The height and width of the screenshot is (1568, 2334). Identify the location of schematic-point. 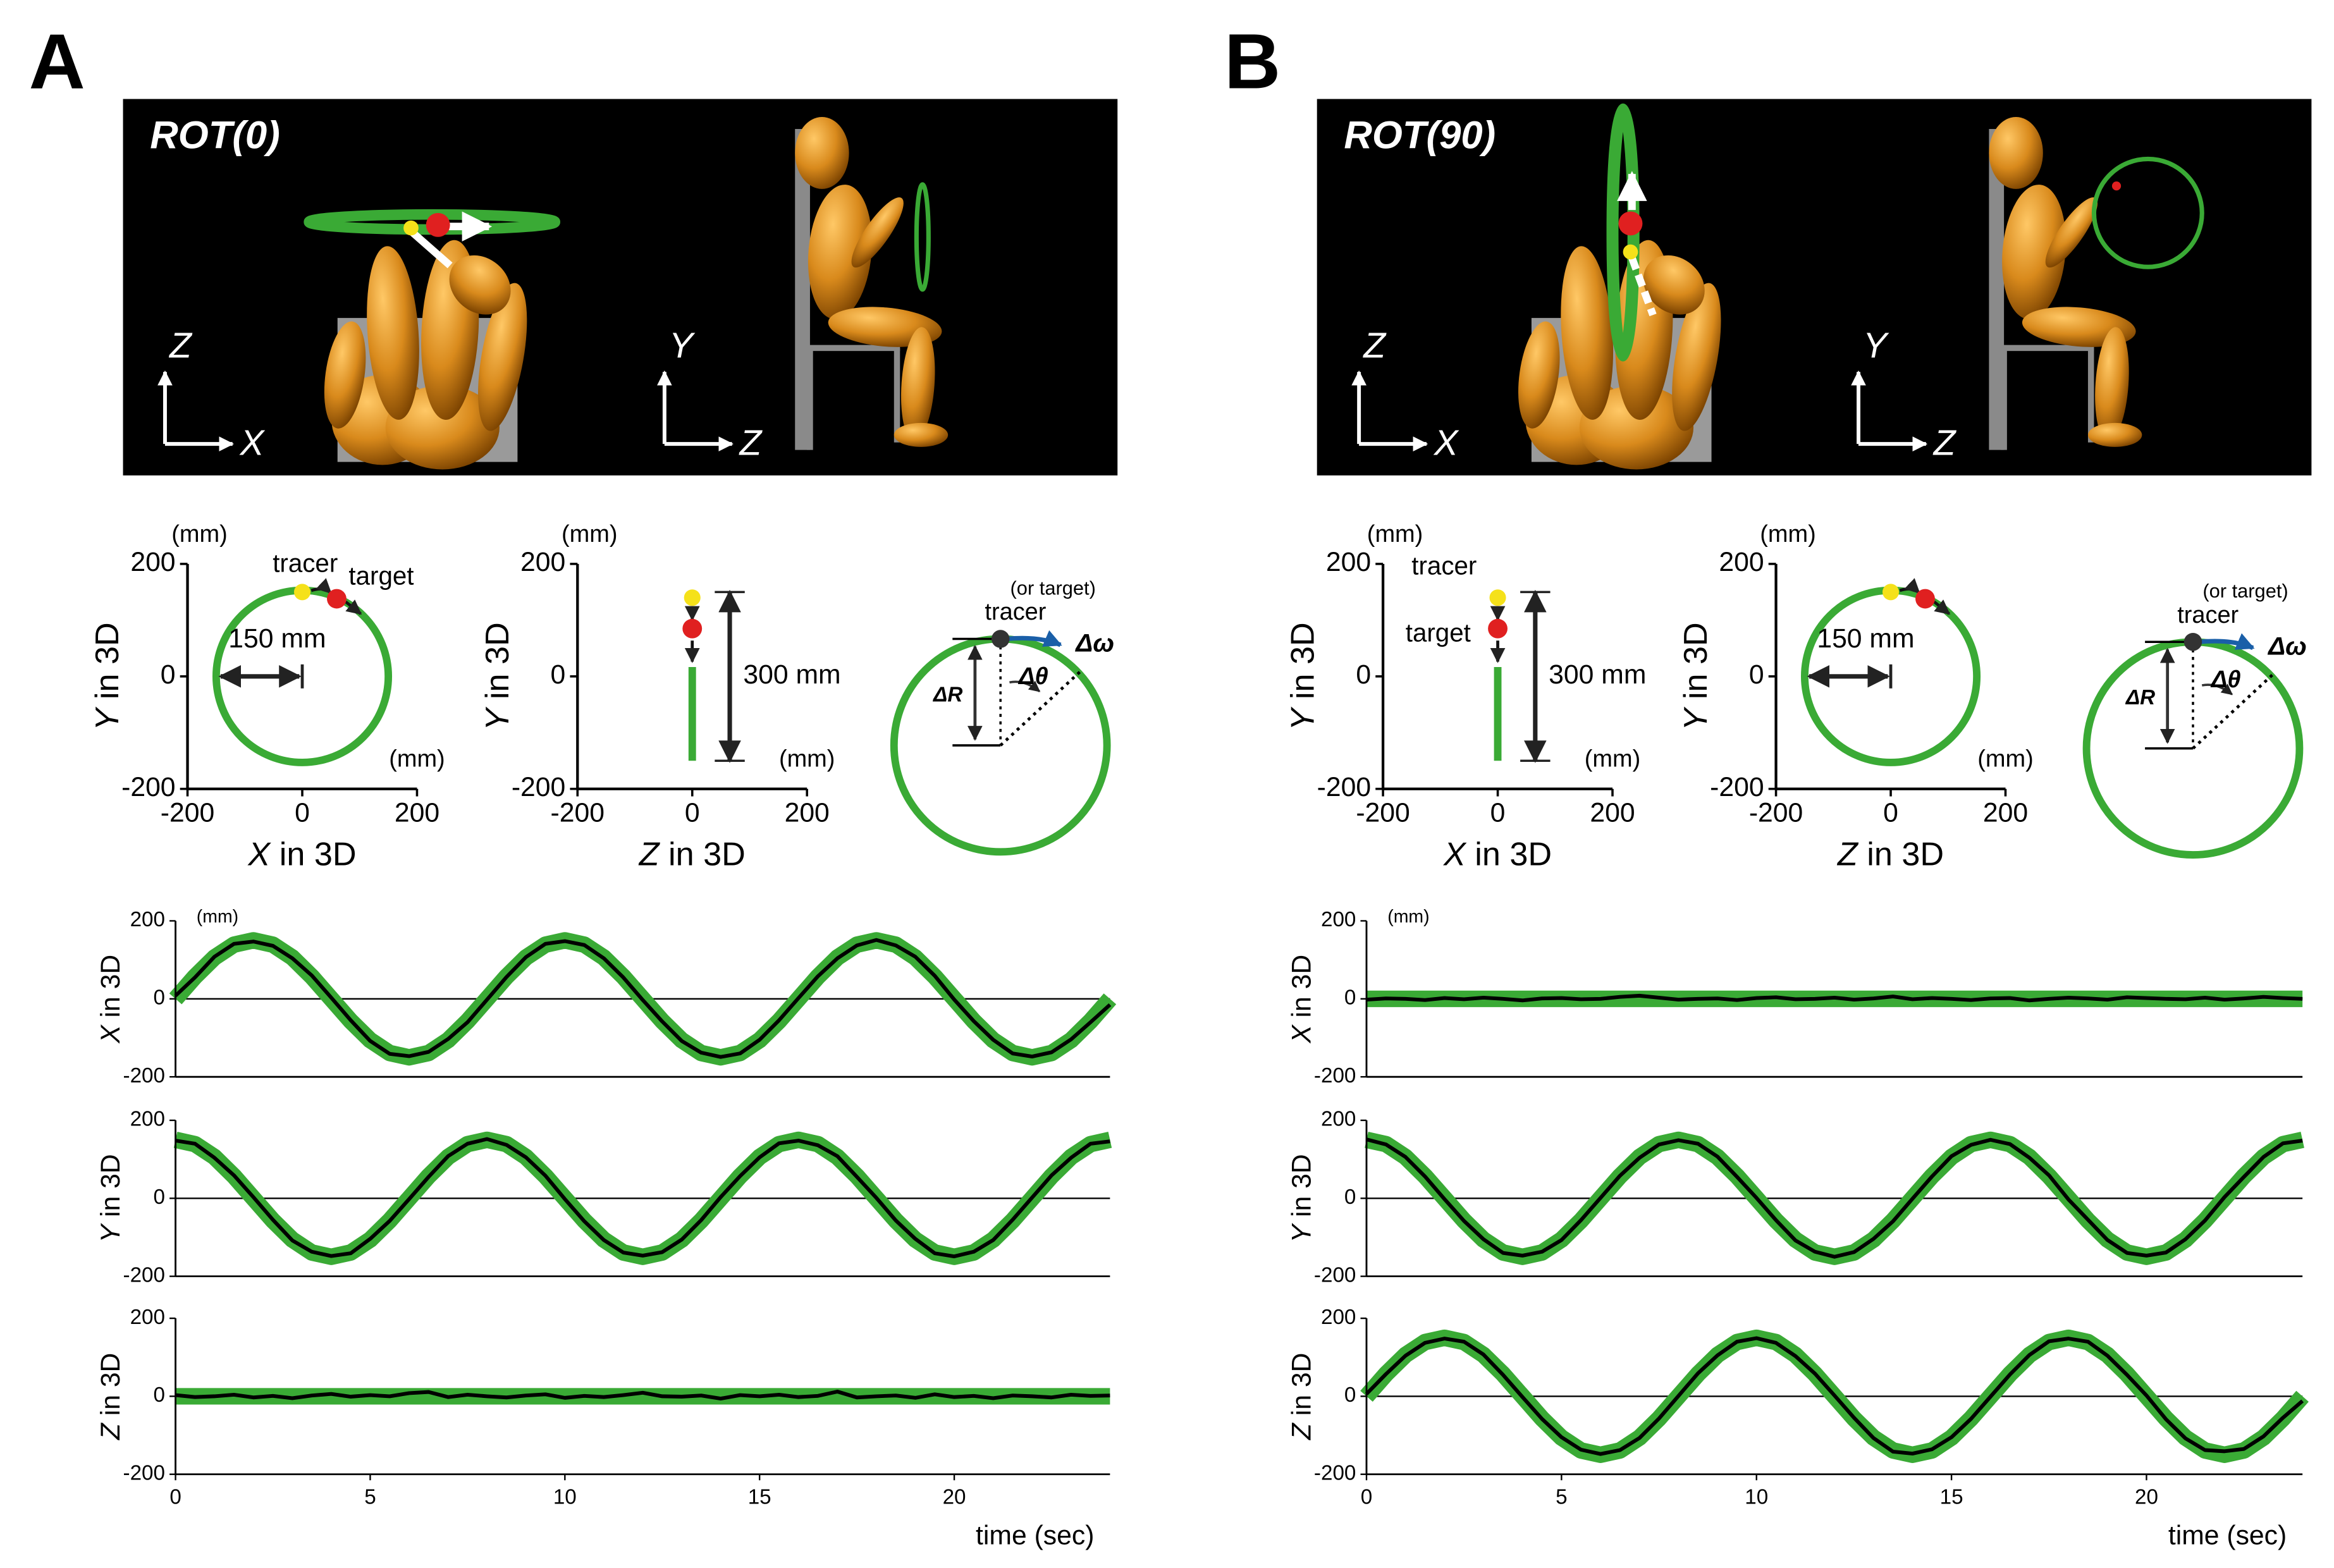
(1000, 639).